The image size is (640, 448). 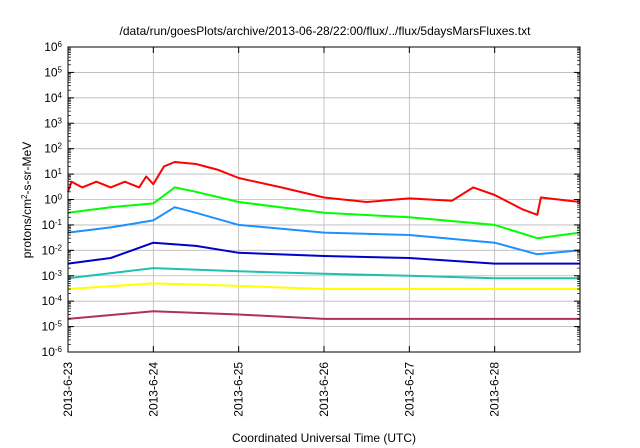 I want to click on y-tick-label: 10⁻³, so click(x=52, y=275).